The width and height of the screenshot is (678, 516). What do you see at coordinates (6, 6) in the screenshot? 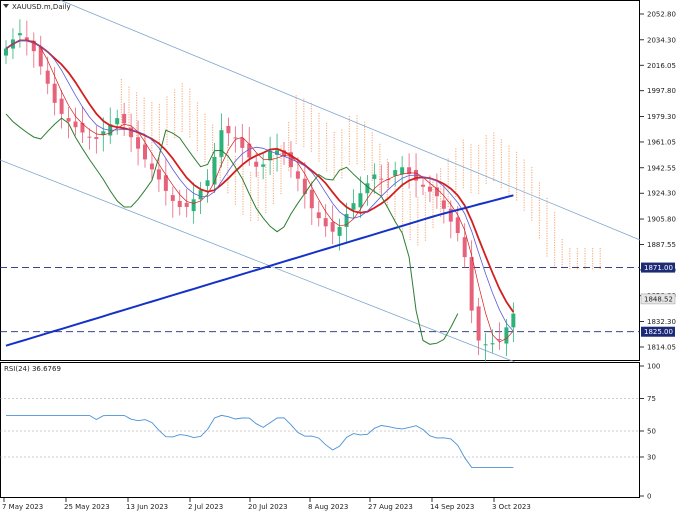
I see `chart-menu-triangle-icon` at bounding box center [6, 6].